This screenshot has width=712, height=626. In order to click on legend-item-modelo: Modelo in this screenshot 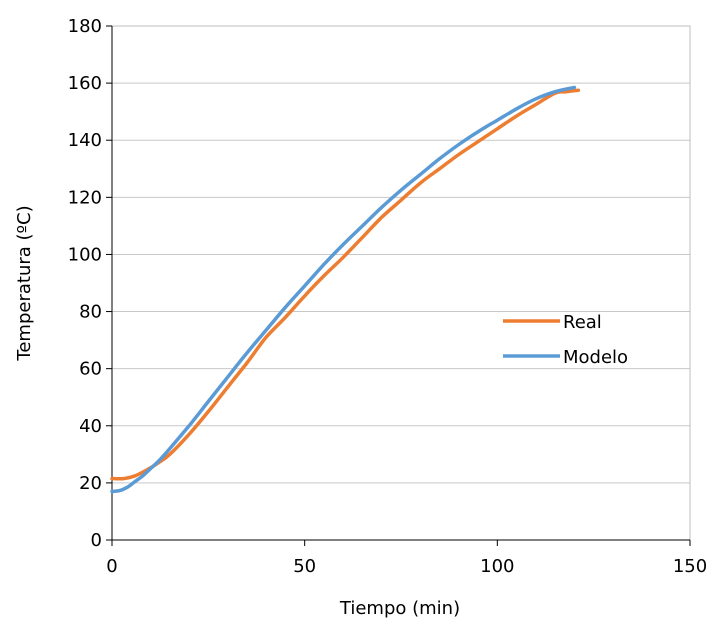, I will do `click(565, 357)`.